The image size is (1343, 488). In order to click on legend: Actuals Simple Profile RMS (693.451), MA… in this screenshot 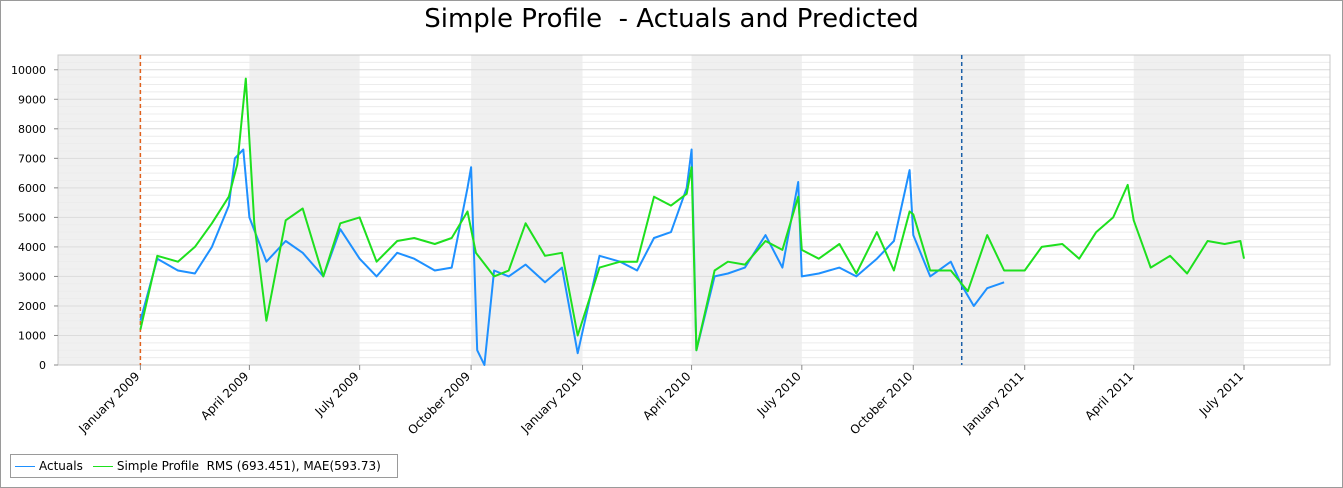, I will do `click(204, 466)`.